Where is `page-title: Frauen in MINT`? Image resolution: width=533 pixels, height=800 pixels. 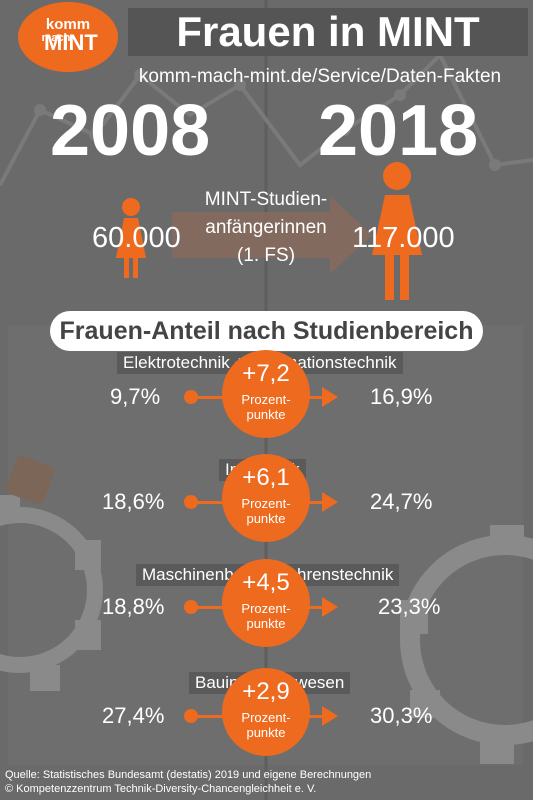
page-title: Frauen in MINT is located at coordinates (328, 32).